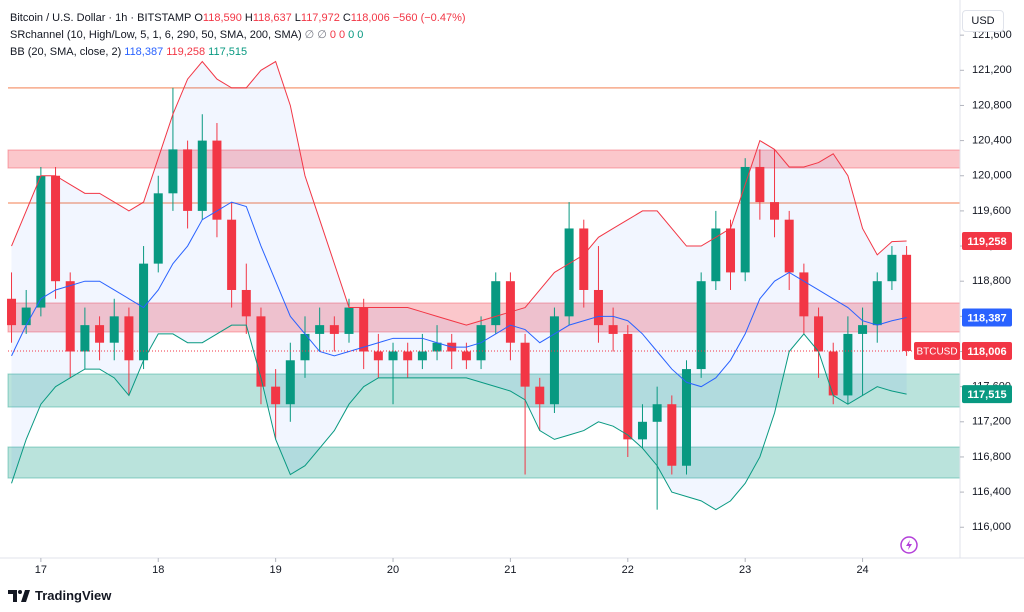 The image size is (1024, 612). I want to click on ohlc-key: L, so click(297, 18).